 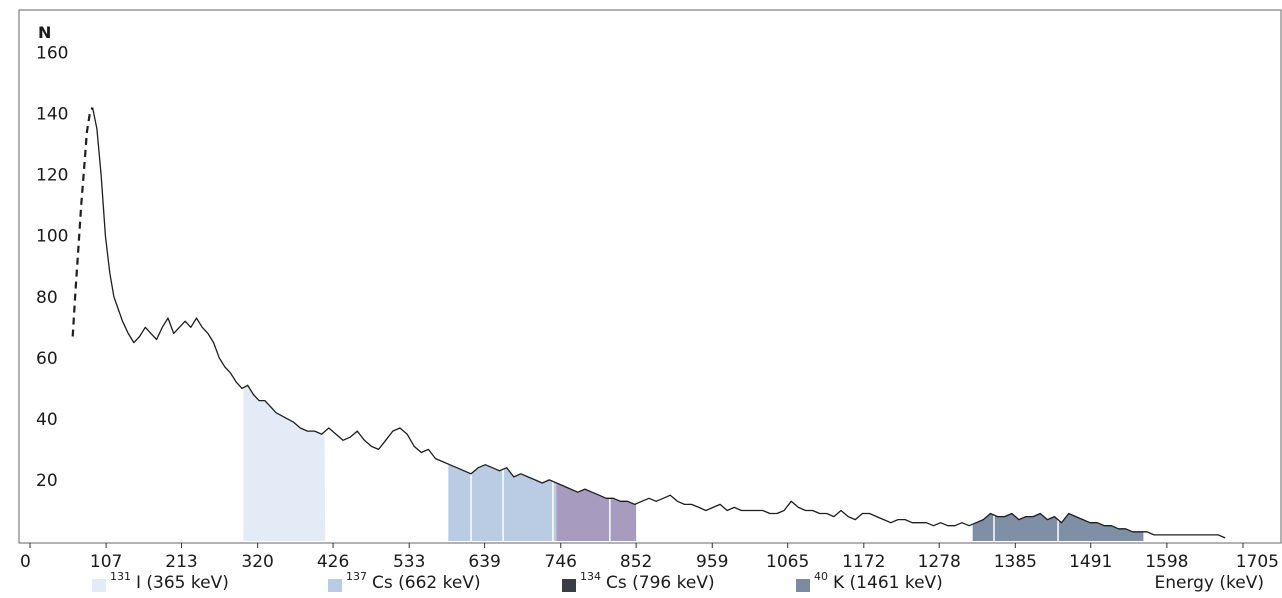 I want to click on legend-item-cs134: 134 Cs (796 keV), so click(x=638, y=581).